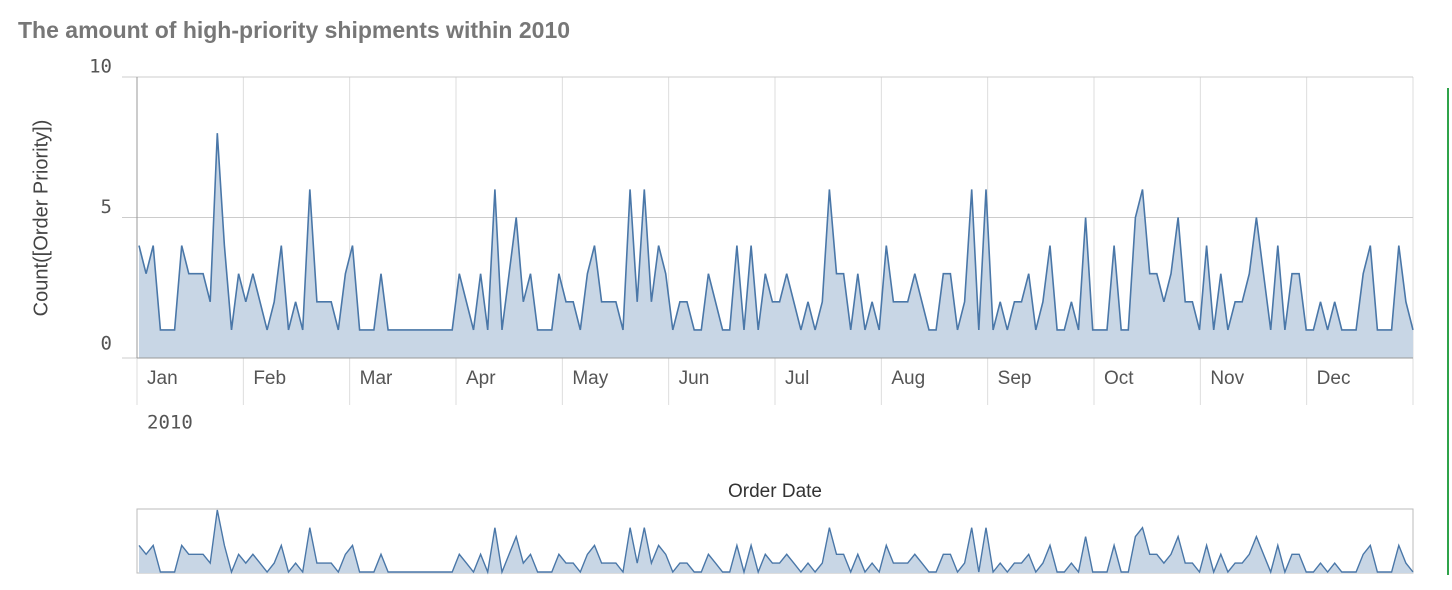  What do you see at coordinates (481, 378) in the screenshot?
I see `x-tick-label: Apr` at bounding box center [481, 378].